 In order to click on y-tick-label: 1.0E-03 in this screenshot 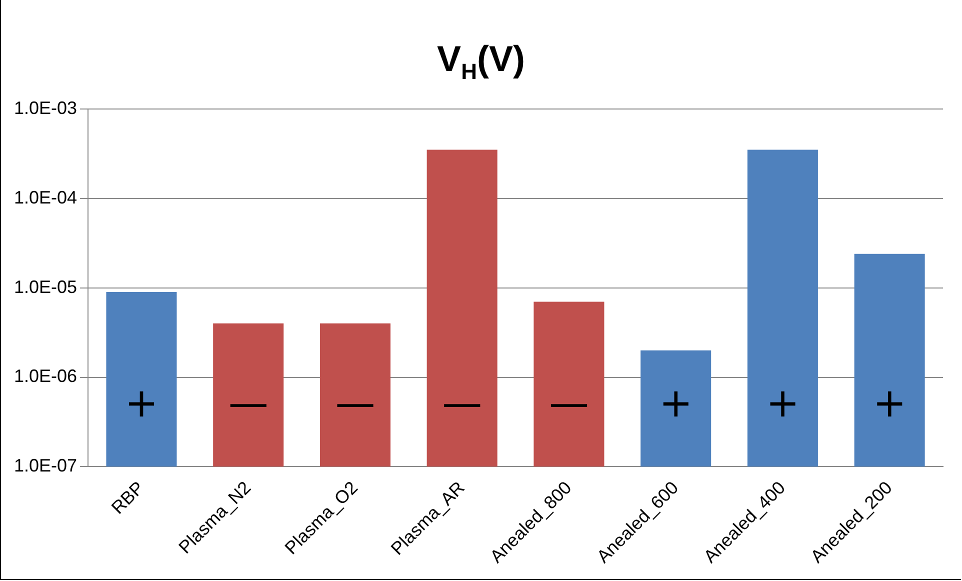, I will do `click(46, 108)`.